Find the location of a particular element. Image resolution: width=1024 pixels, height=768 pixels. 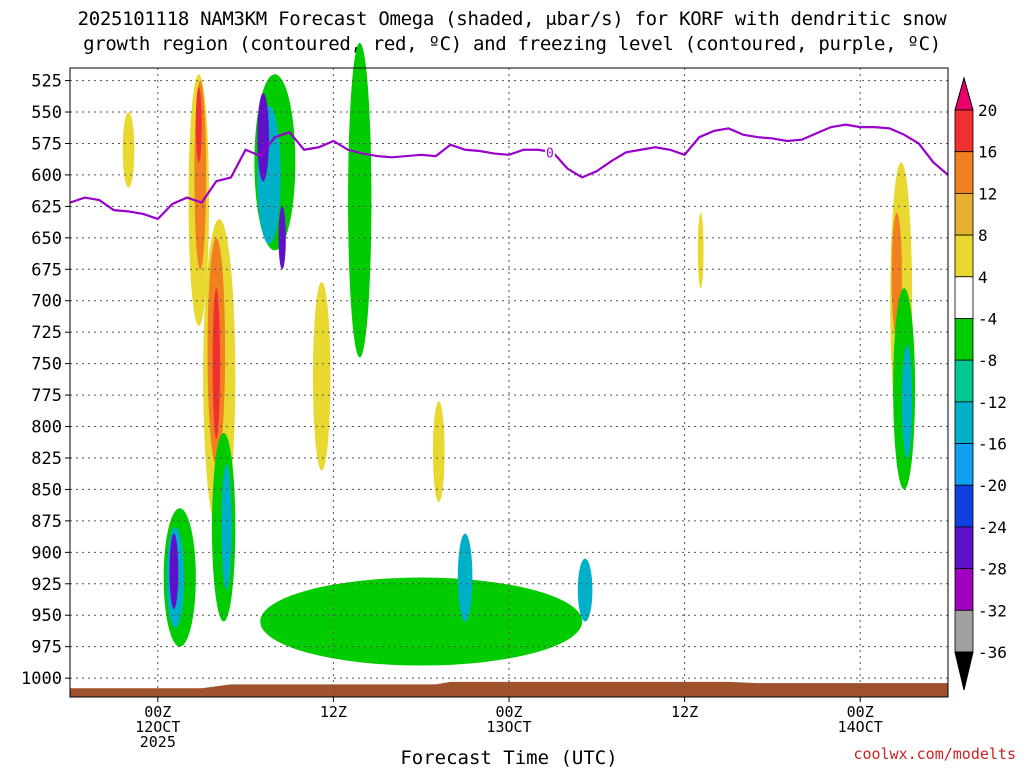

colorbar-label-1: 16 is located at coordinates (987, 152).